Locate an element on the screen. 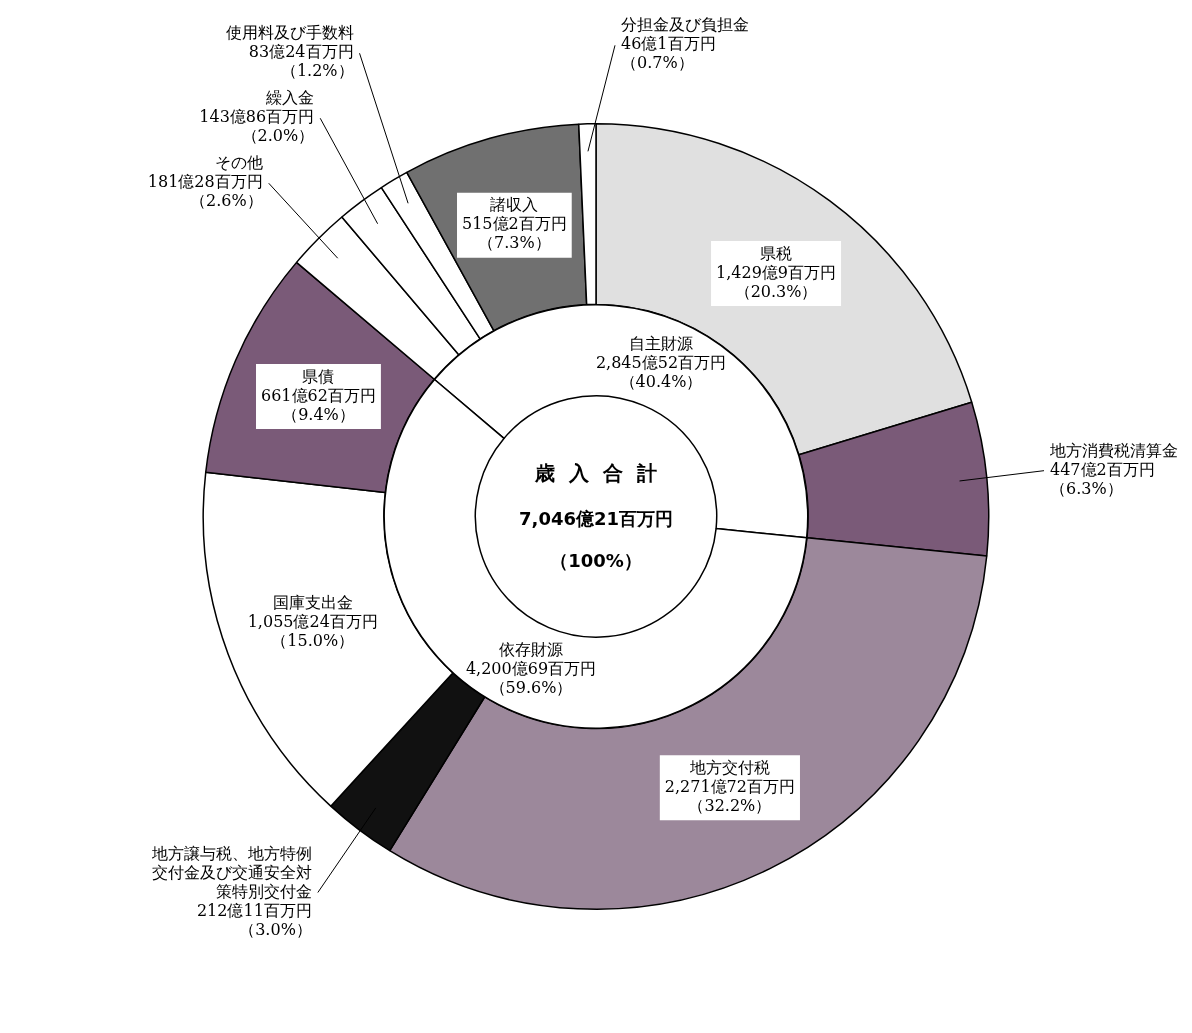 Image resolution: width=1192 pixels, height=1033 pixels. data-label: 1,055億24百万円（15.0%） is located at coordinates (312, 630).